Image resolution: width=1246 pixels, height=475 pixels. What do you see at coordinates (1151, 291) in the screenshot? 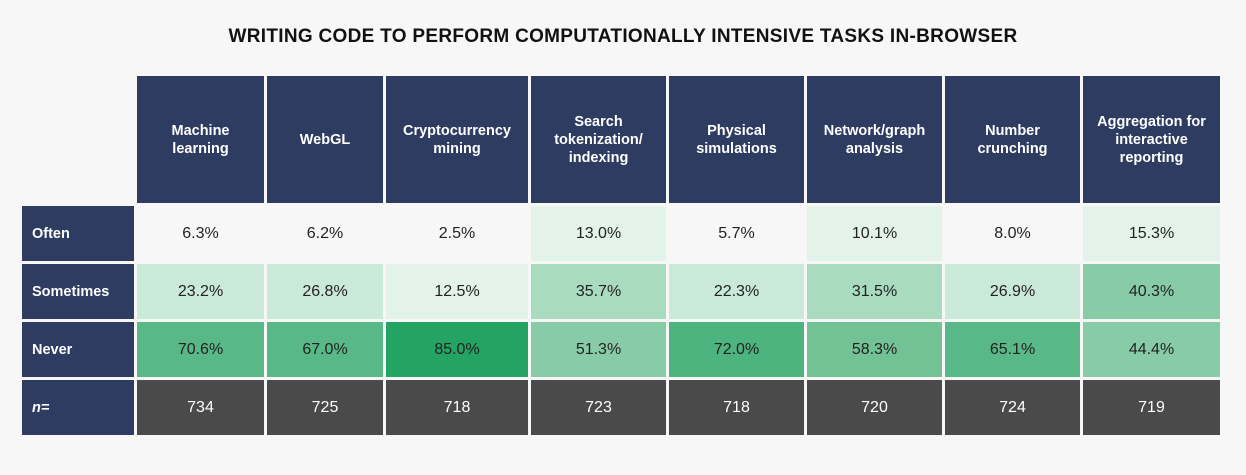
I see `percent-cell: 40.3%` at bounding box center [1151, 291].